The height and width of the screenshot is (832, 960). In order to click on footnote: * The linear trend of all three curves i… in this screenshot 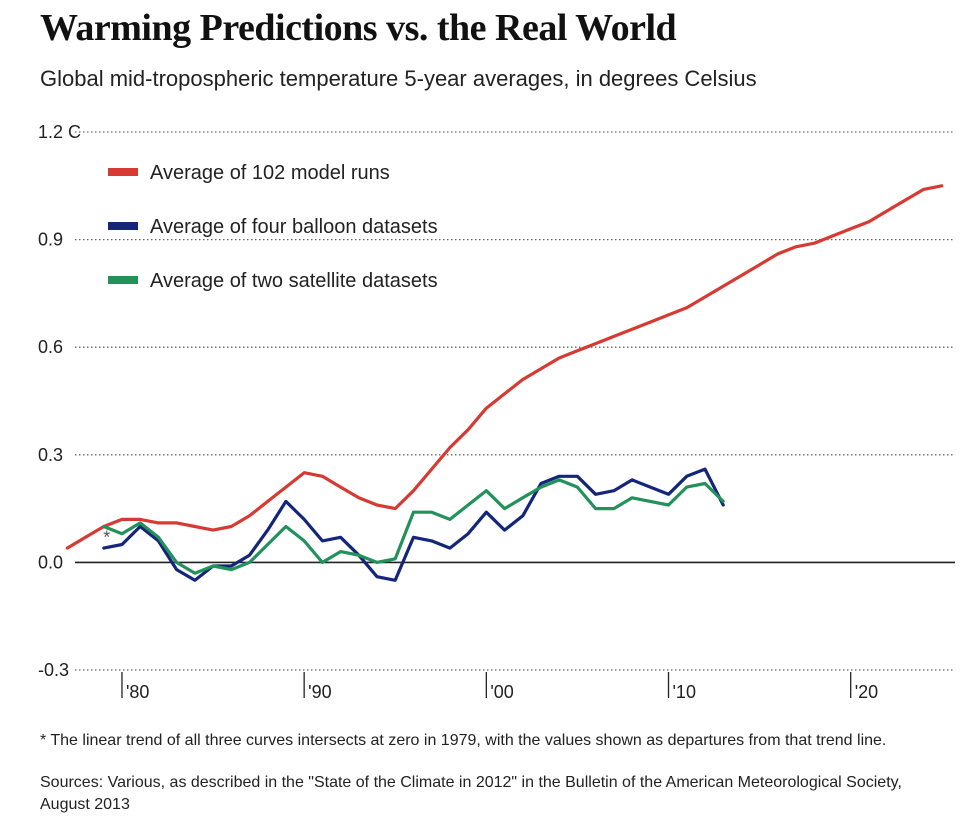, I will do `click(463, 740)`.